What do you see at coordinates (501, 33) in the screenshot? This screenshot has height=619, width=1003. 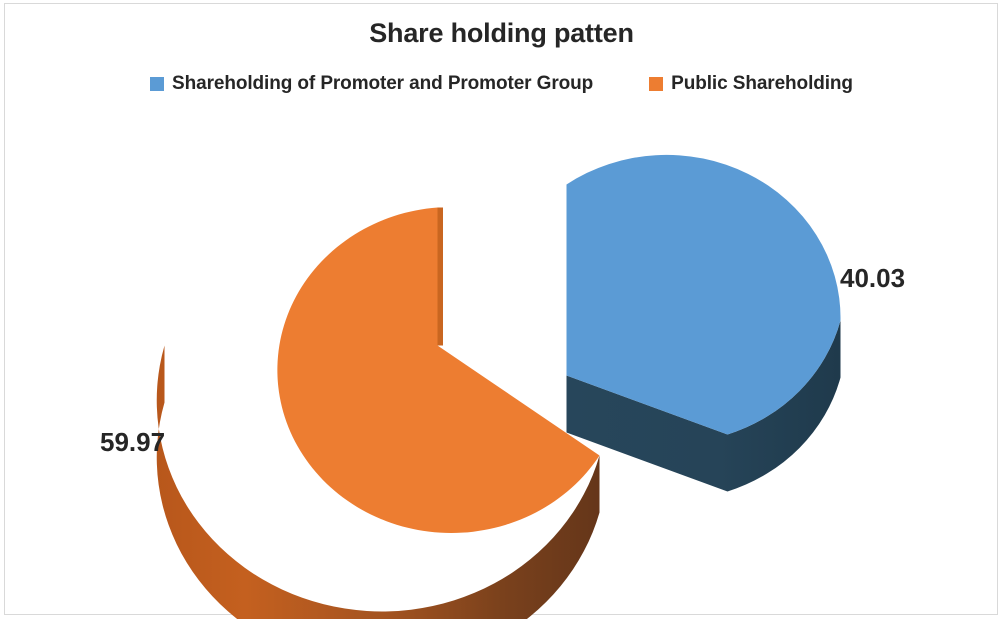 I see `chart-title: Share holding patten` at bounding box center [501, 33].